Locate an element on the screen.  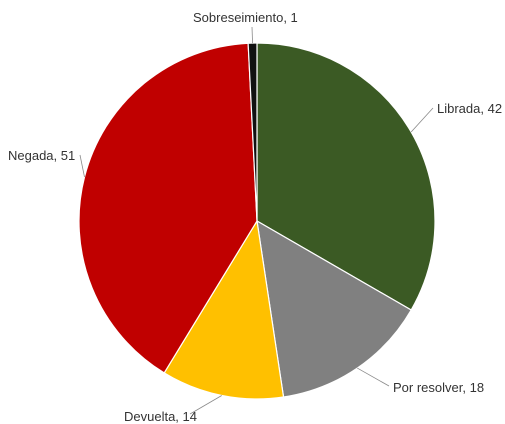
label-por-resolver: Por resolver, 18 is located at coordinates (438, 387).